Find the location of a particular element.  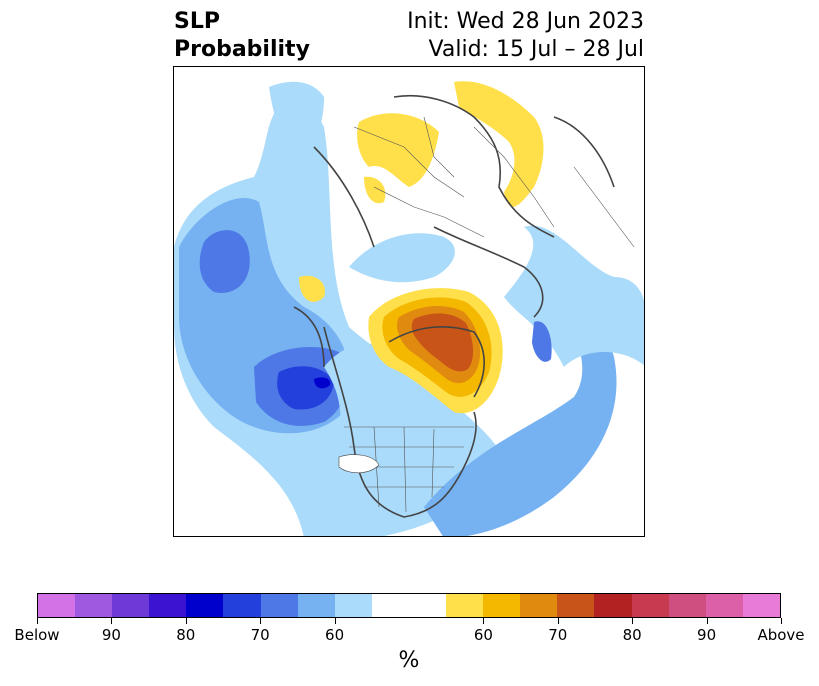

above-region-europe-small is located at coordinates (375, 190).